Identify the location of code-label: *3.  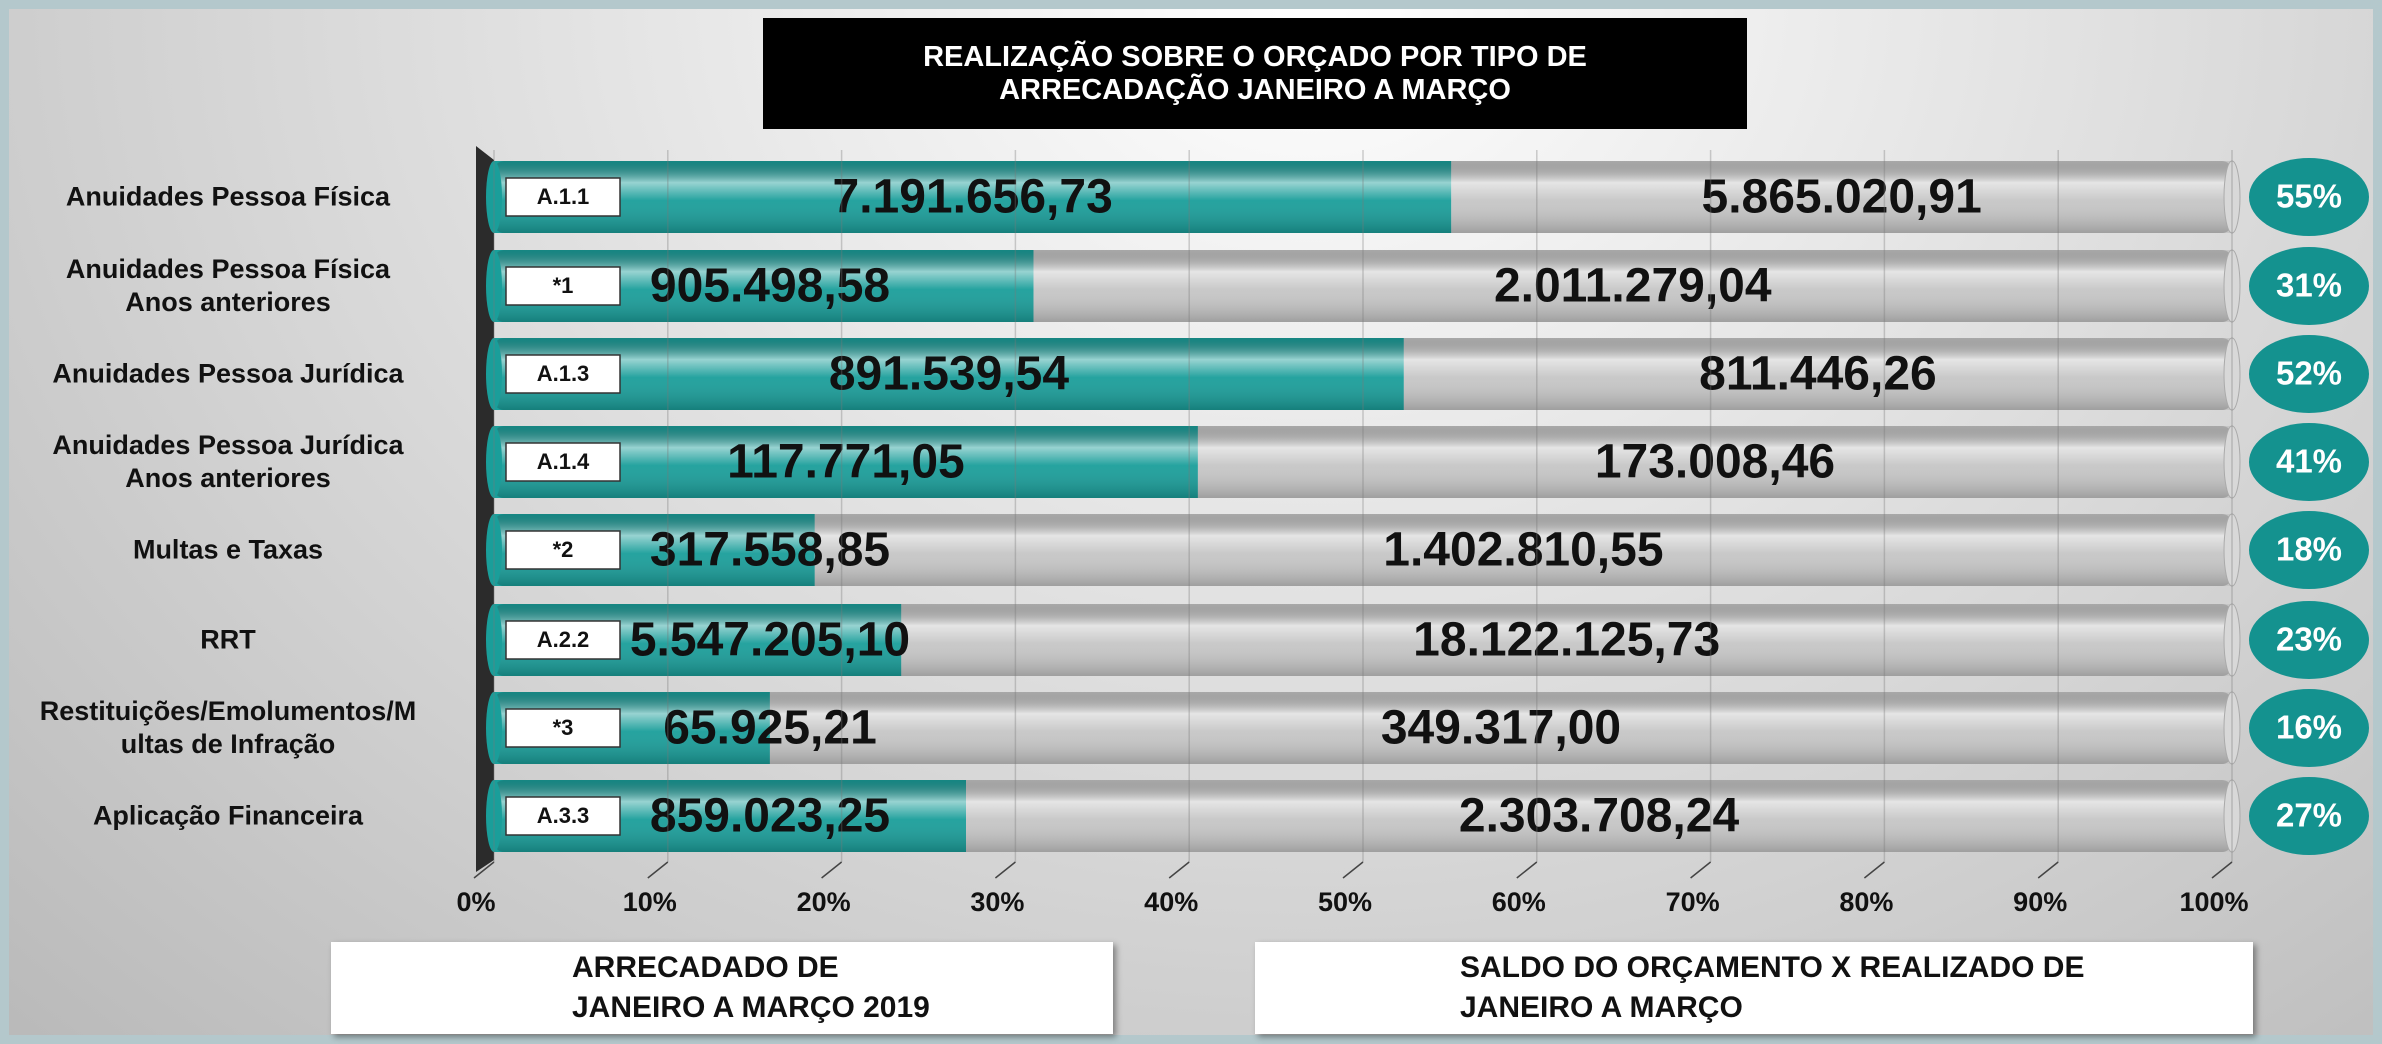
(563, 727).